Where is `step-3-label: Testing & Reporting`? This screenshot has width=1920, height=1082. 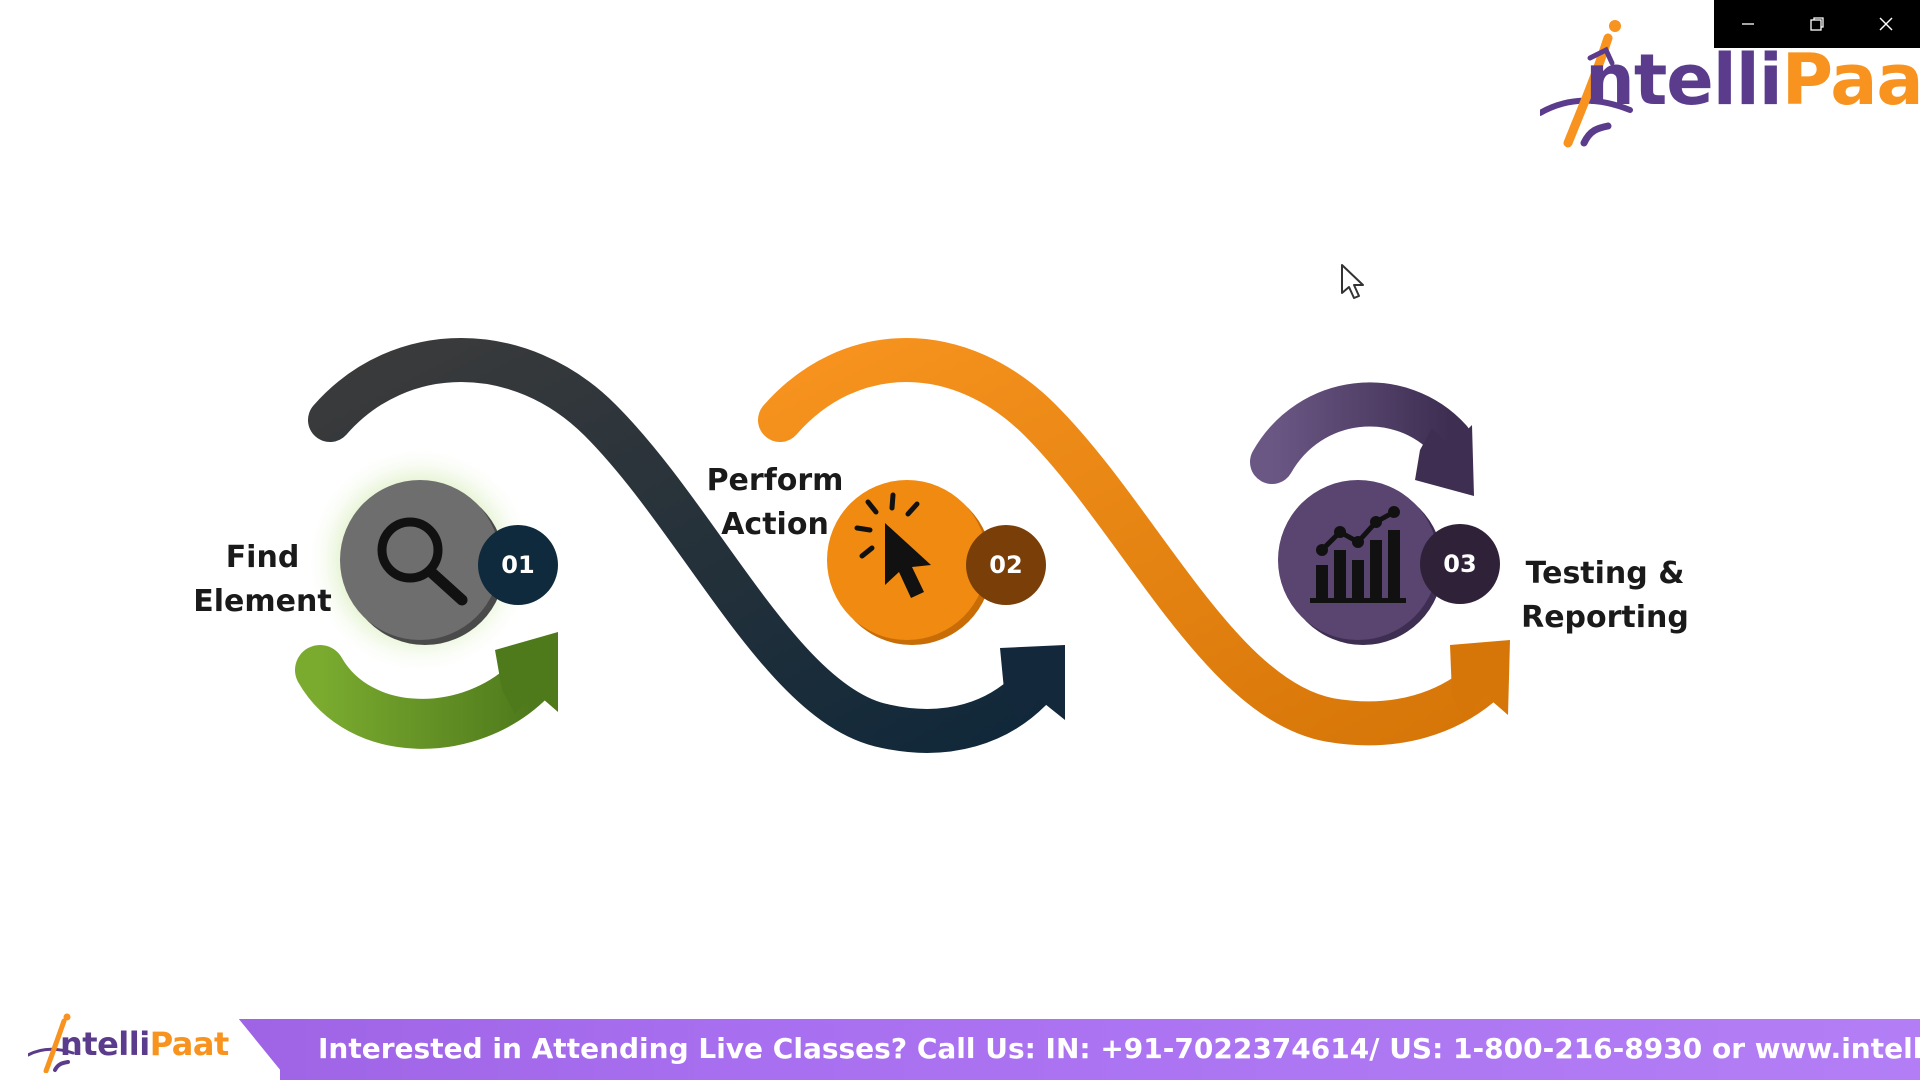
step-3-label: Testing & Reporting is located at coordinates (1605, 596).